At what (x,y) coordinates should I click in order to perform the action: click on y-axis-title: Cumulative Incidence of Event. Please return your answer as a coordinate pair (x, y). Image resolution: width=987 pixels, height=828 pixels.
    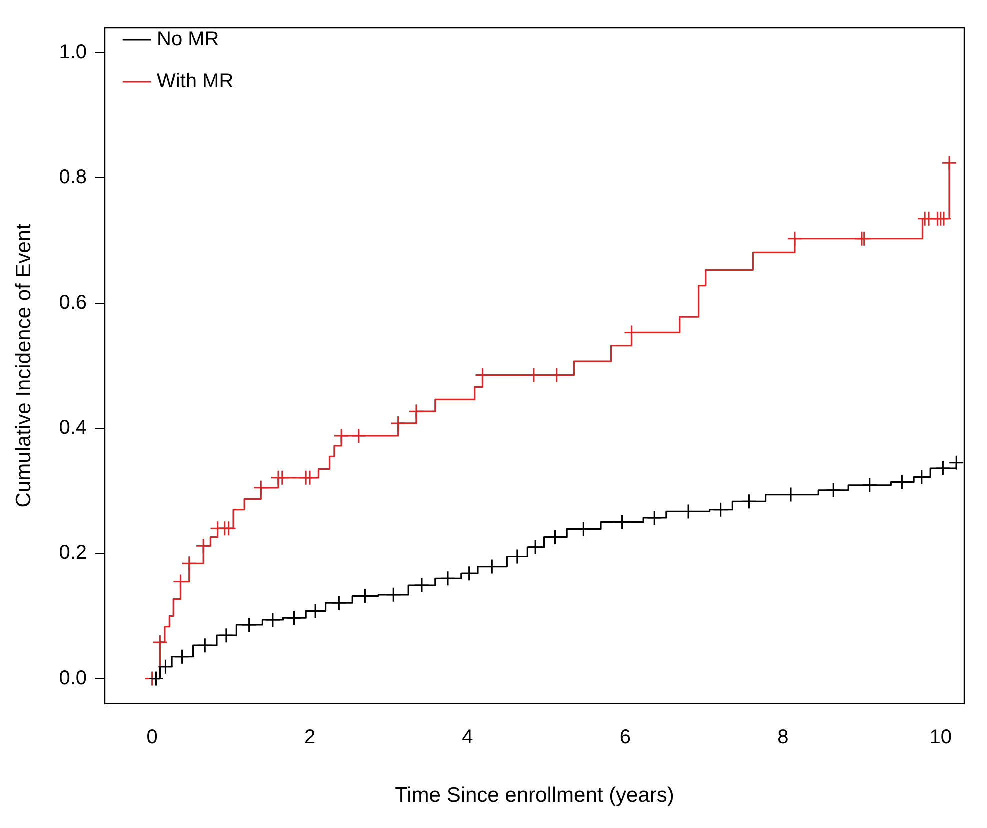
    Looking at the image, I should click on (24, 366).